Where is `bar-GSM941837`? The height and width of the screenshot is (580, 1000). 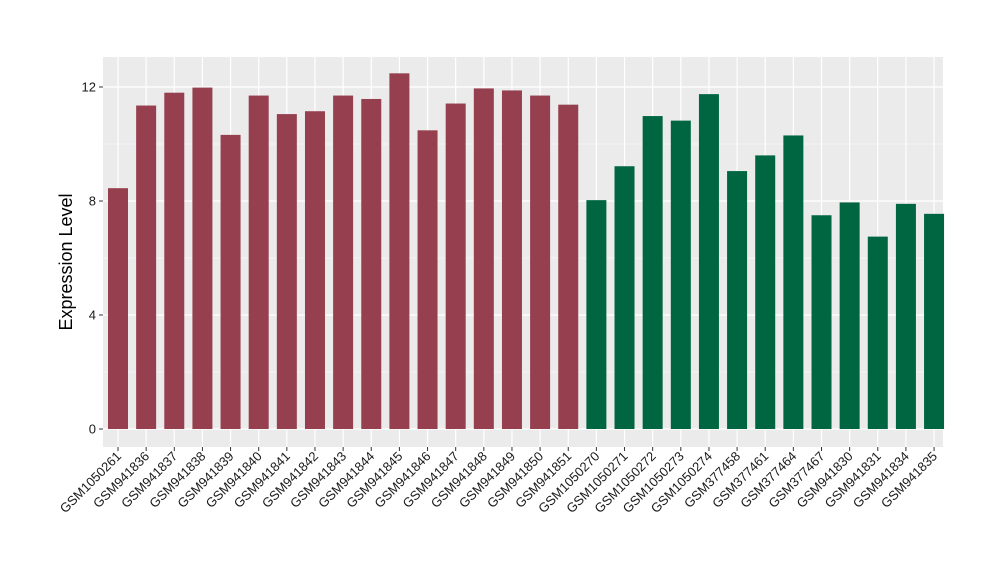 bar-GSM941837 is located at coordinates (174, 260).